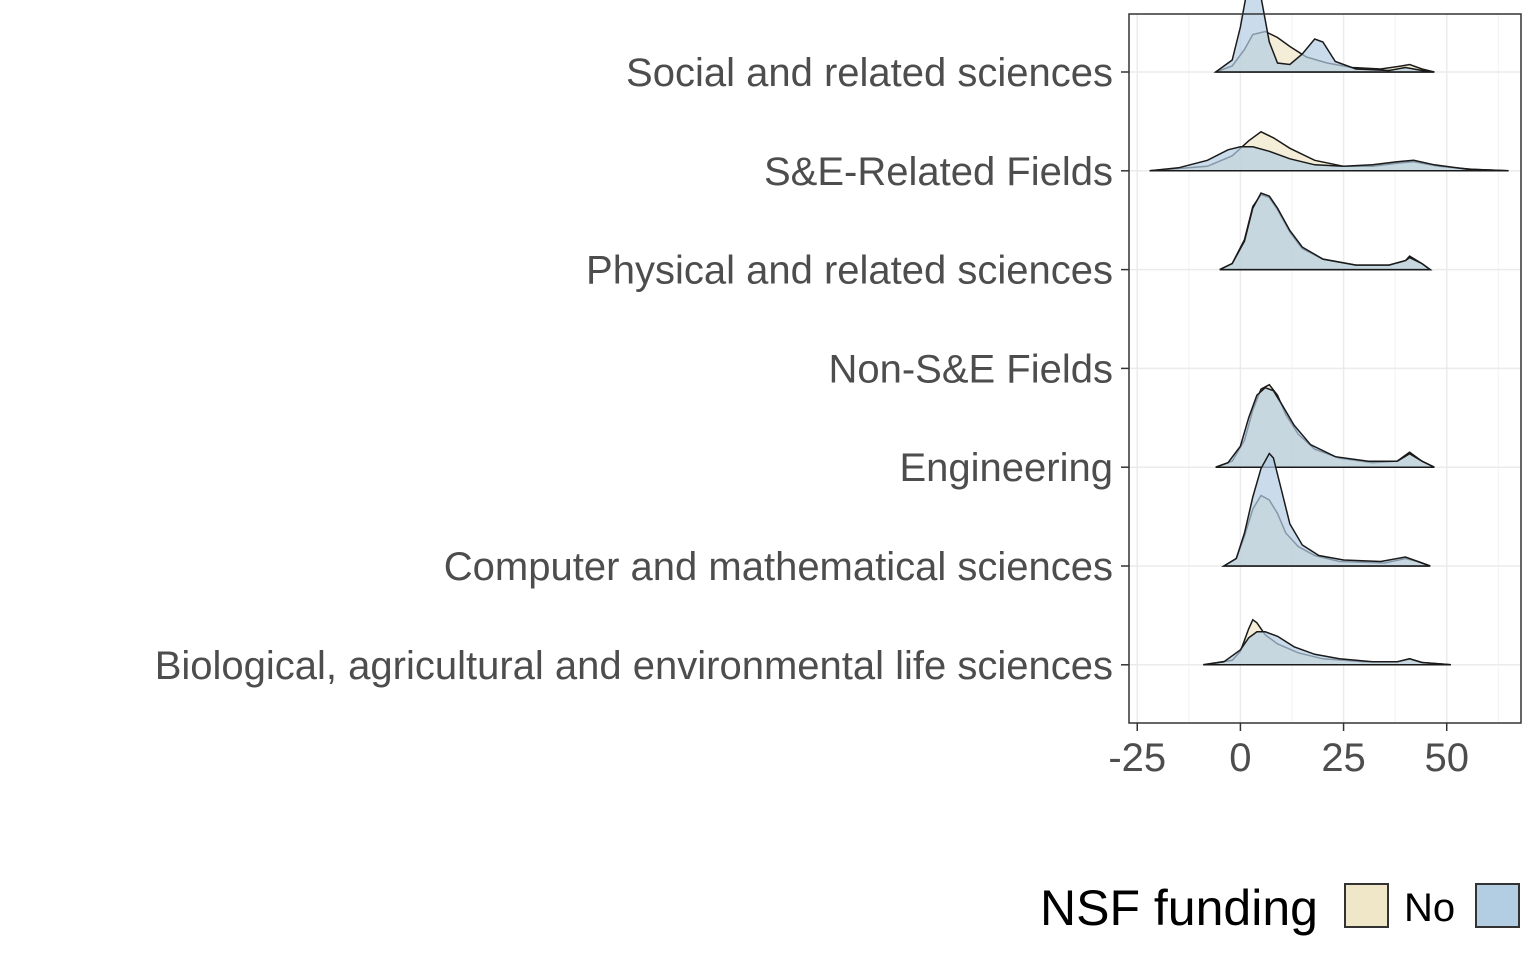 Image resolution: width=1536 pixels, height=960 pixels. What do you see at coordinates (1429, 908) in the screenshot?
I see `legend-label-no: No` at bounding box center [1429, 908].